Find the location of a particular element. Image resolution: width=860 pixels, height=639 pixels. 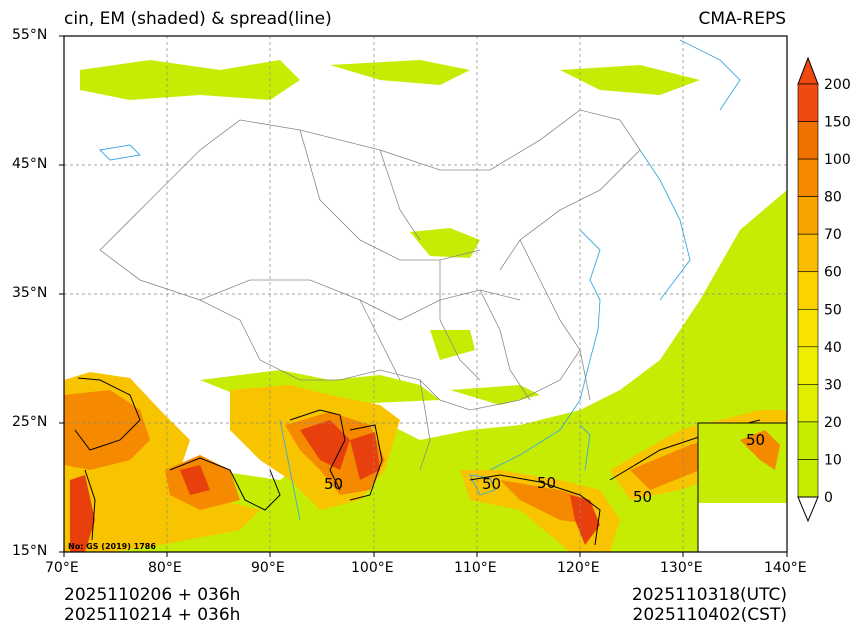

lon-label: 100°E is located at coordinates (372, 568).